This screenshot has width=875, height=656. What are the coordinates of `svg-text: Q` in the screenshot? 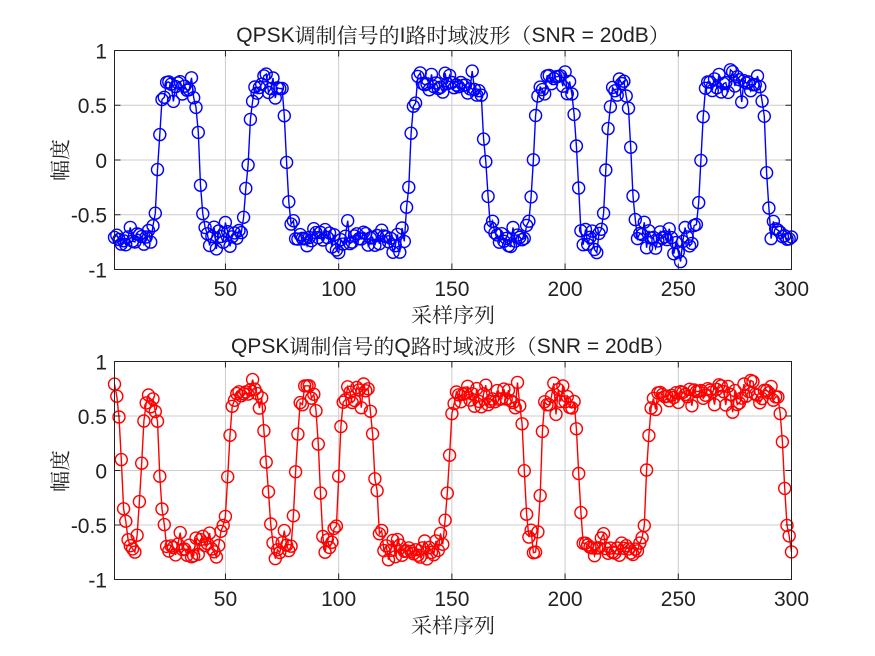 It's located at (402, 346).